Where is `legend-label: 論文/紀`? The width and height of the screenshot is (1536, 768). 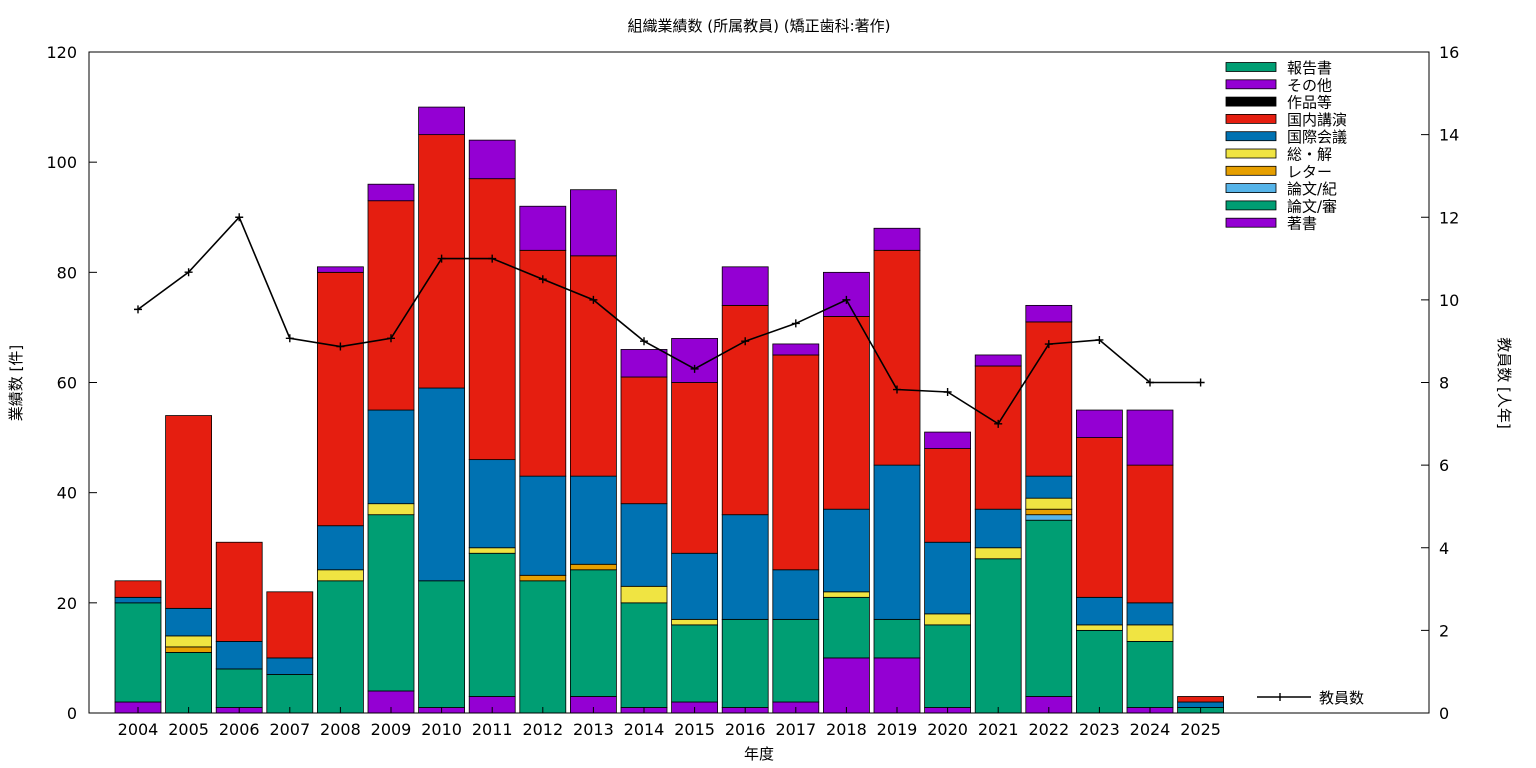 legend-label: 論文/紀 is located at coordinates (1312, 189).